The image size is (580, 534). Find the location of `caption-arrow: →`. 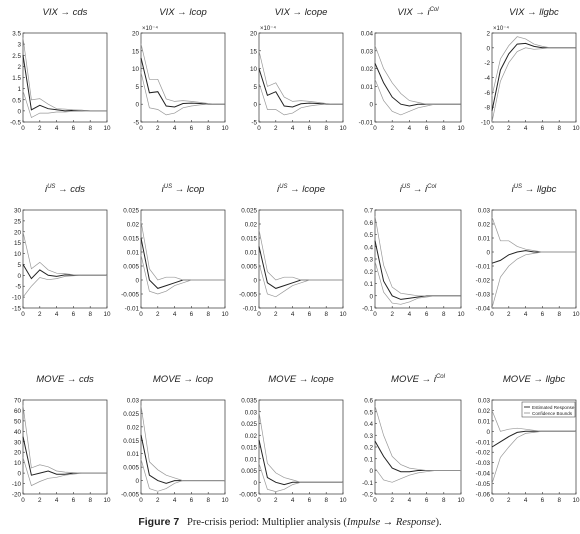

caption-arrow: → is located at coordinates (388, 522).